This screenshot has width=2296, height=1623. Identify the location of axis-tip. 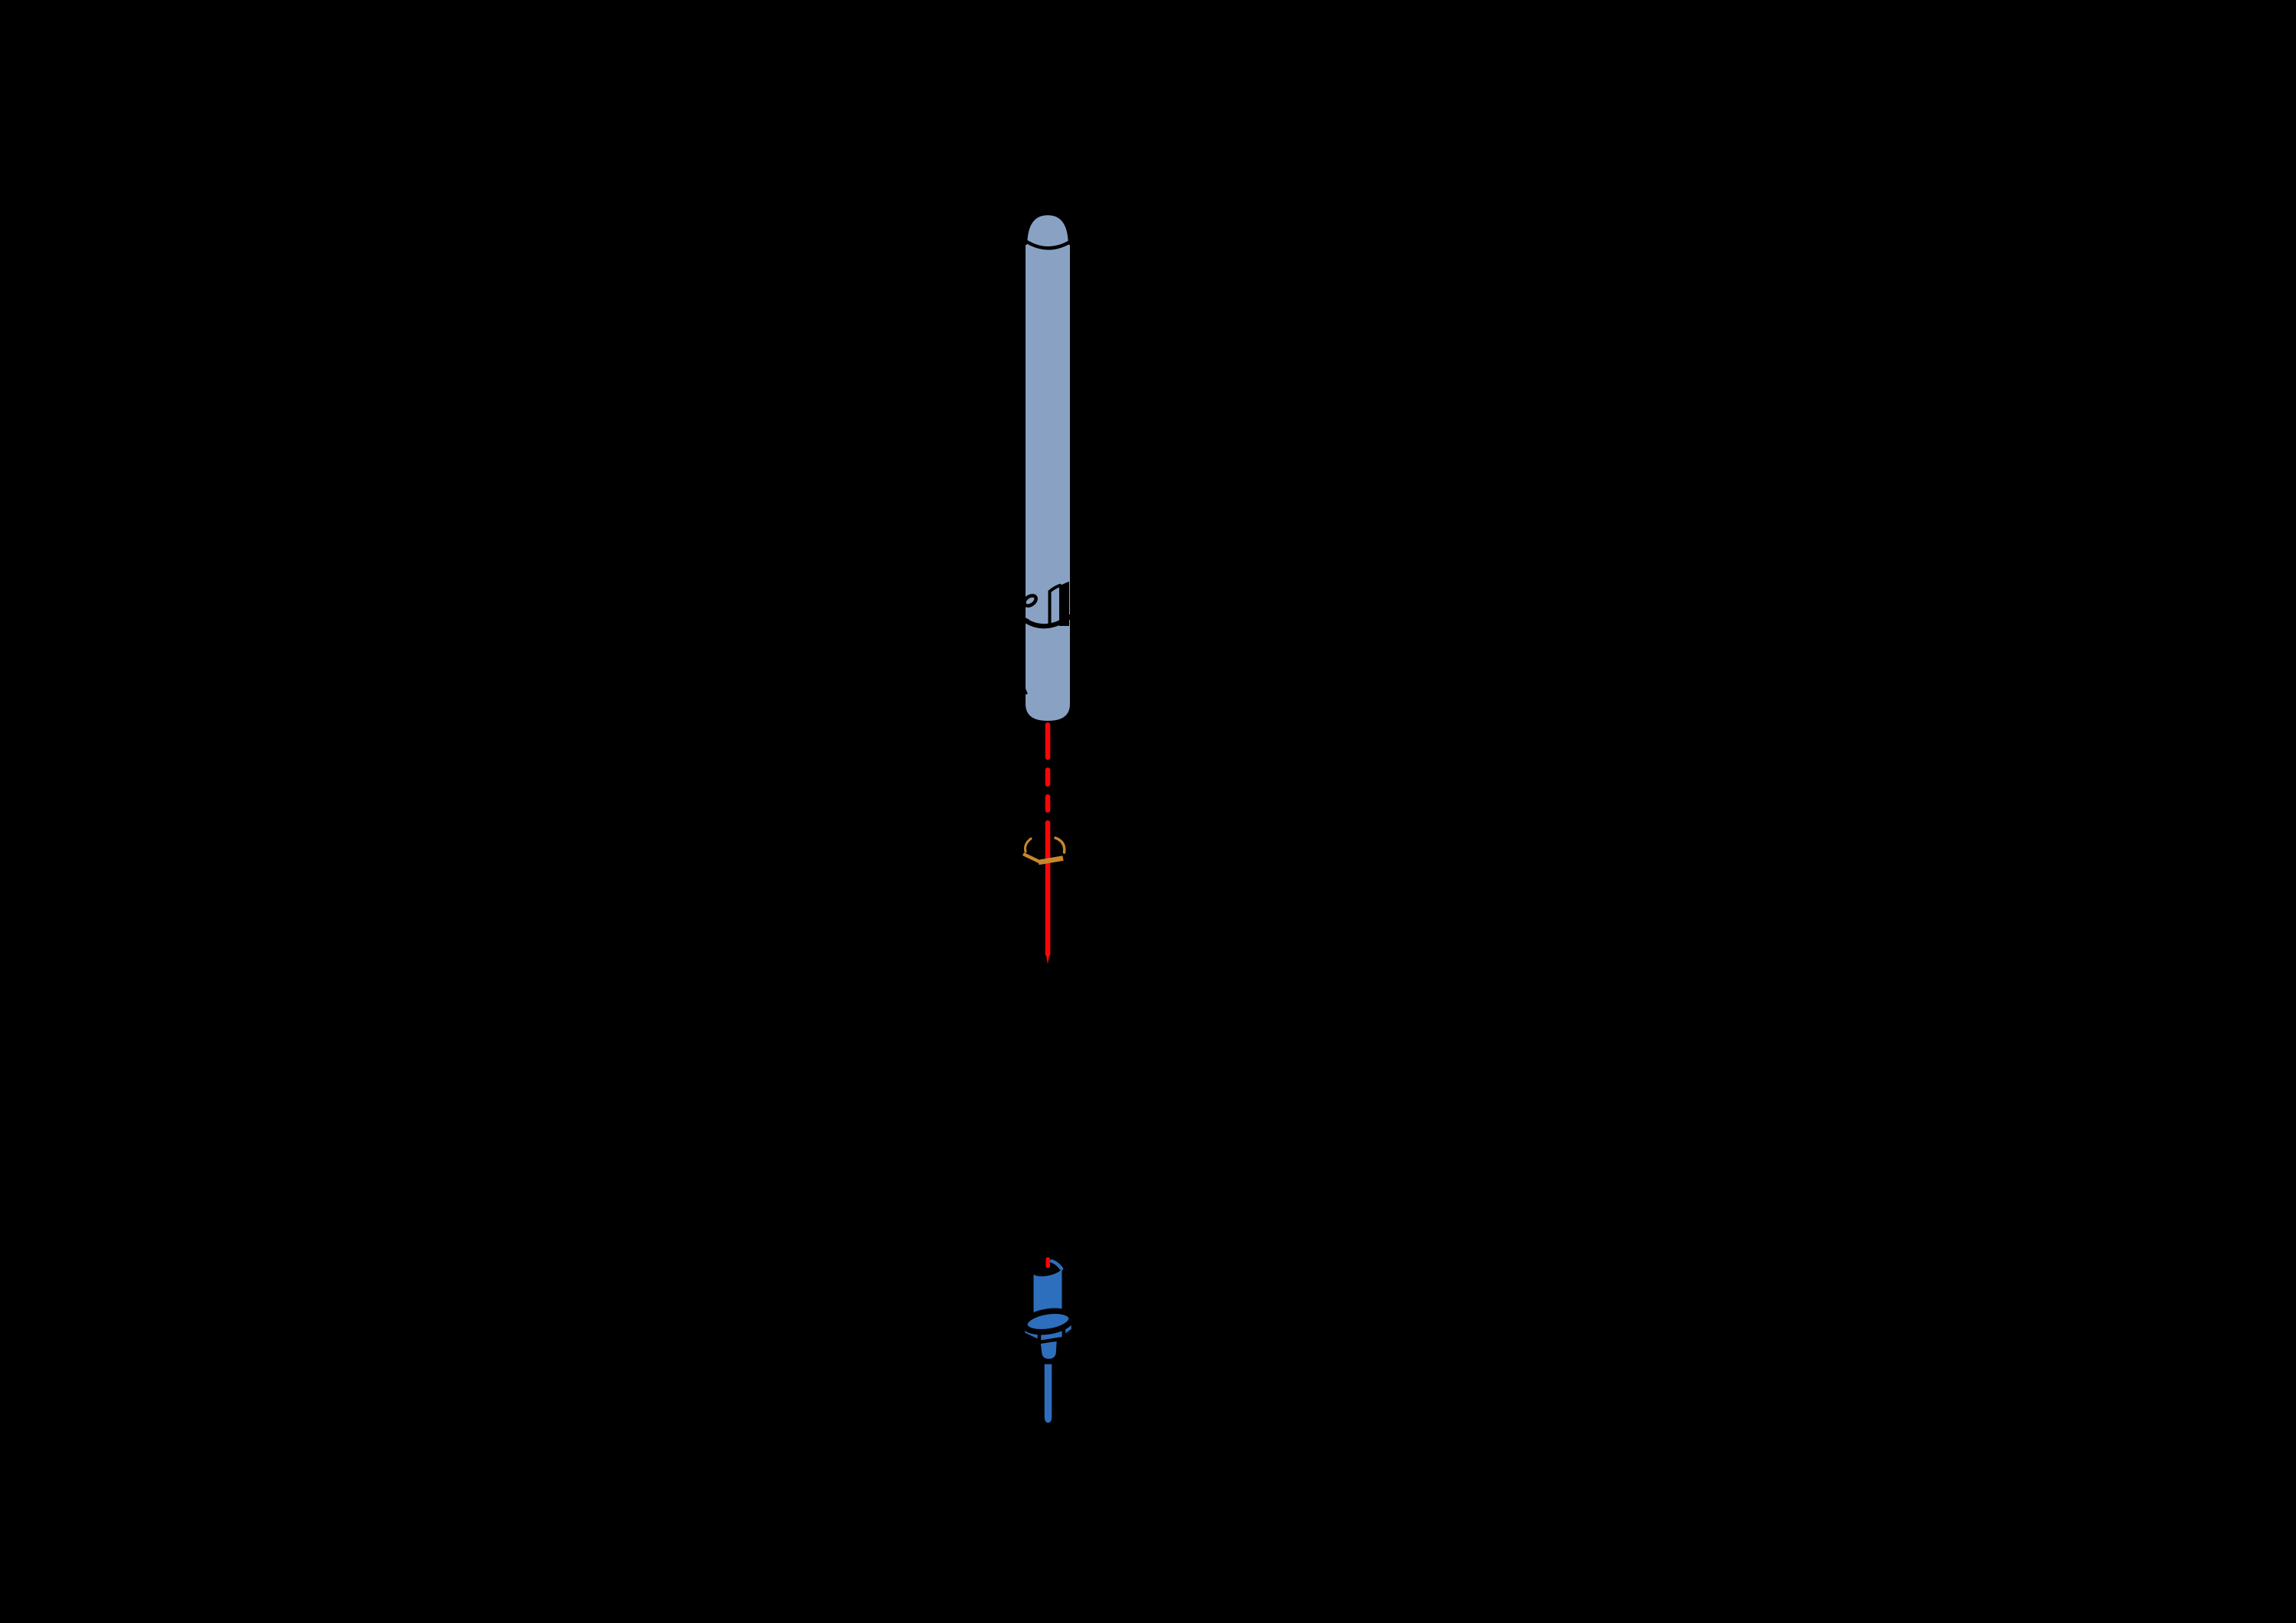
(1048, 958).